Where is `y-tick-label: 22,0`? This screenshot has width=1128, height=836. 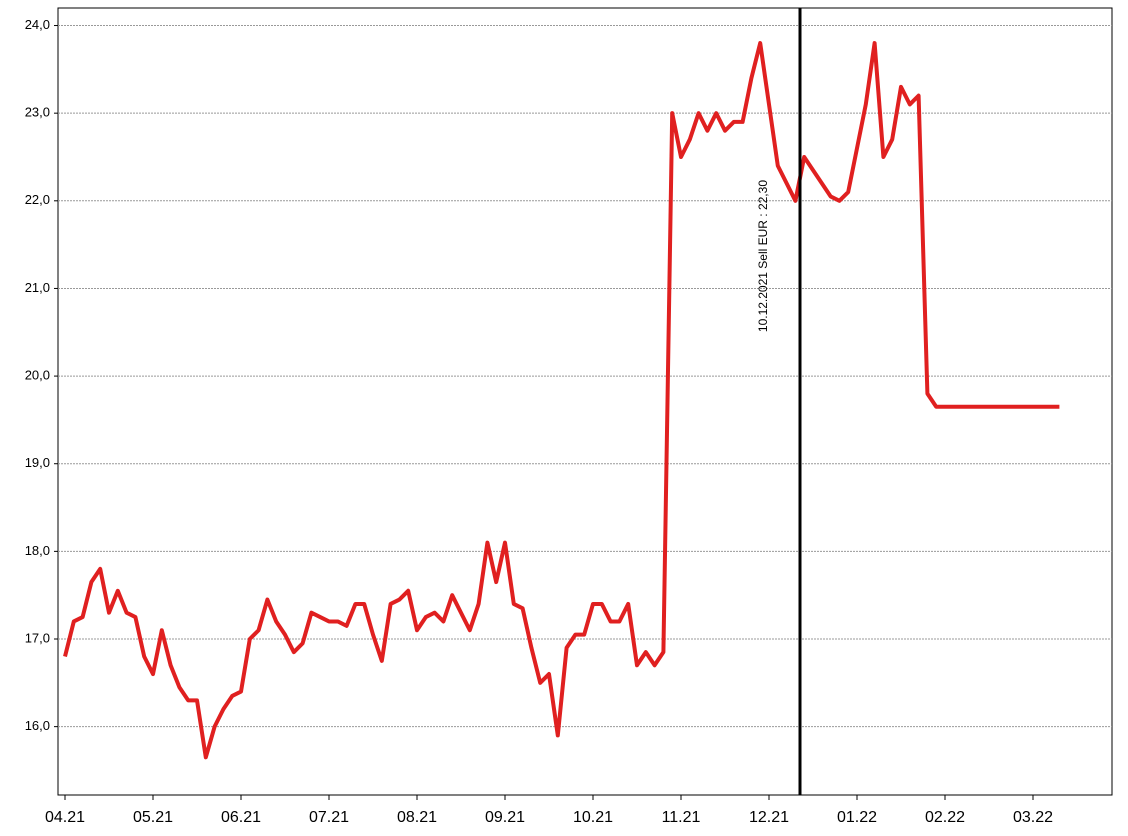
y-tick-label: 22,0 is located at coordinates (37, 199).